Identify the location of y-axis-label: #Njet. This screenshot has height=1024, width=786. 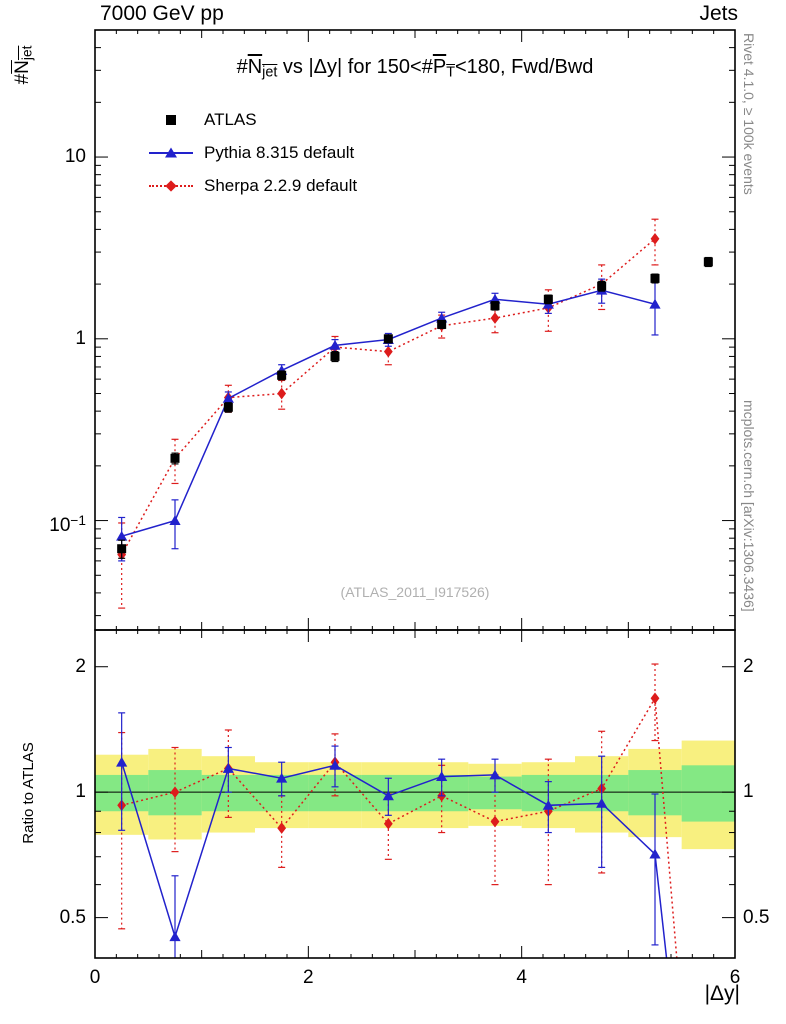
(24, 65).